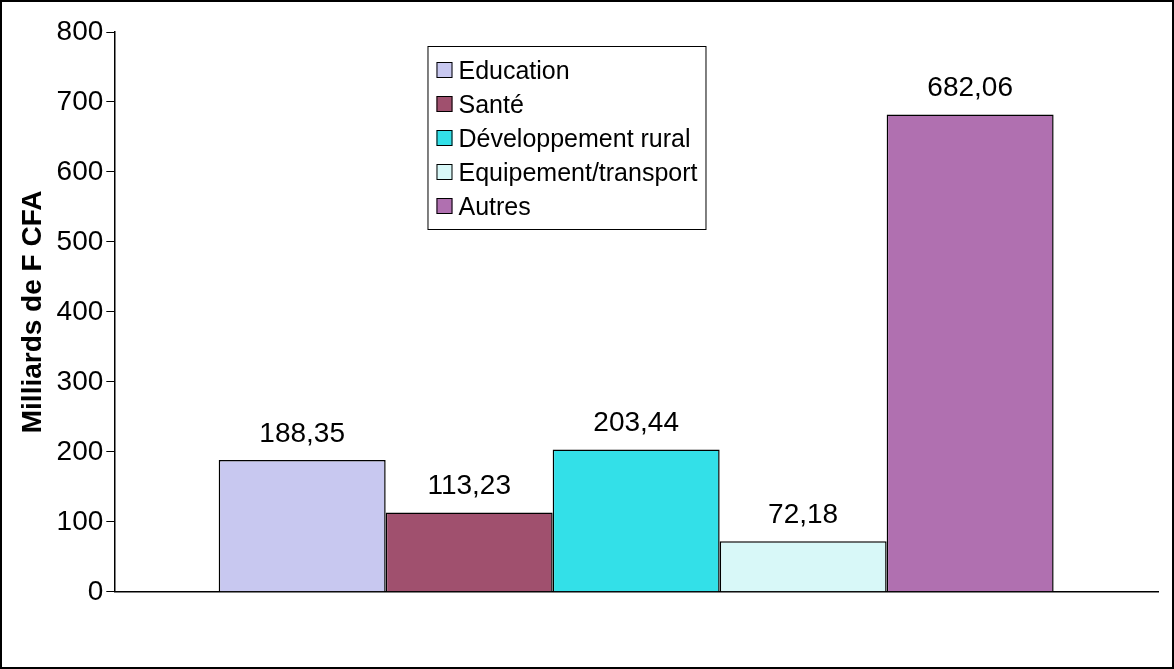 The height and width of the screenshot is (669, 1174). I want to click on y-tick-label: 700, so click(80, 100).